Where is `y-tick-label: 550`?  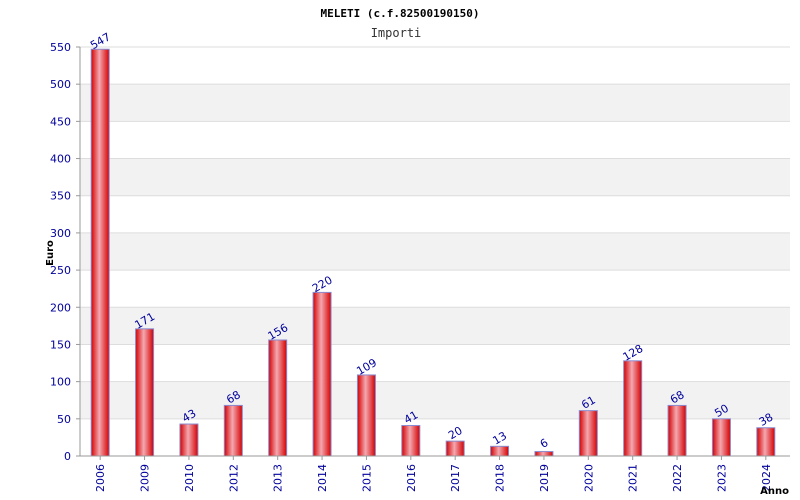 y-tick-label: 550 is located at coordinates (60, 47).